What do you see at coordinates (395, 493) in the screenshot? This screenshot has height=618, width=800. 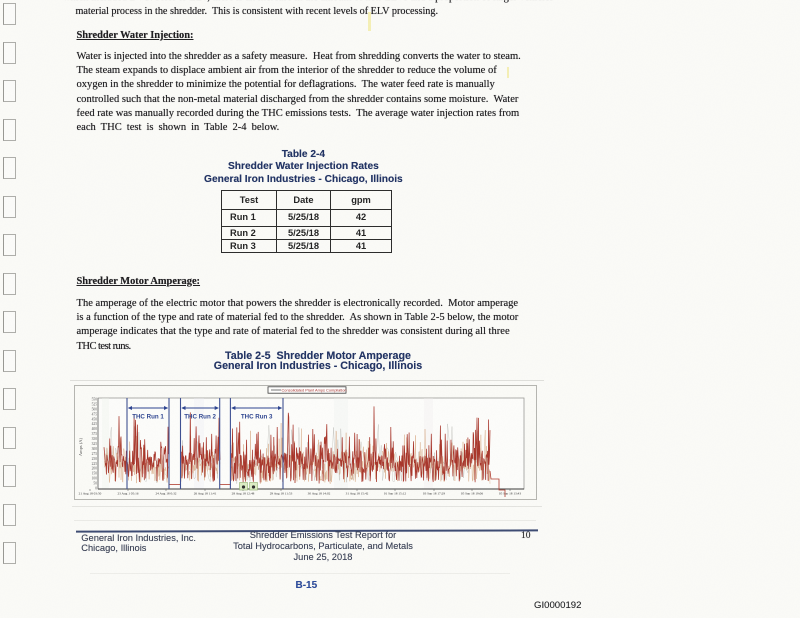 I see `svg-text: 01 Sep 18 15:12` at bounding box center [395, 493].